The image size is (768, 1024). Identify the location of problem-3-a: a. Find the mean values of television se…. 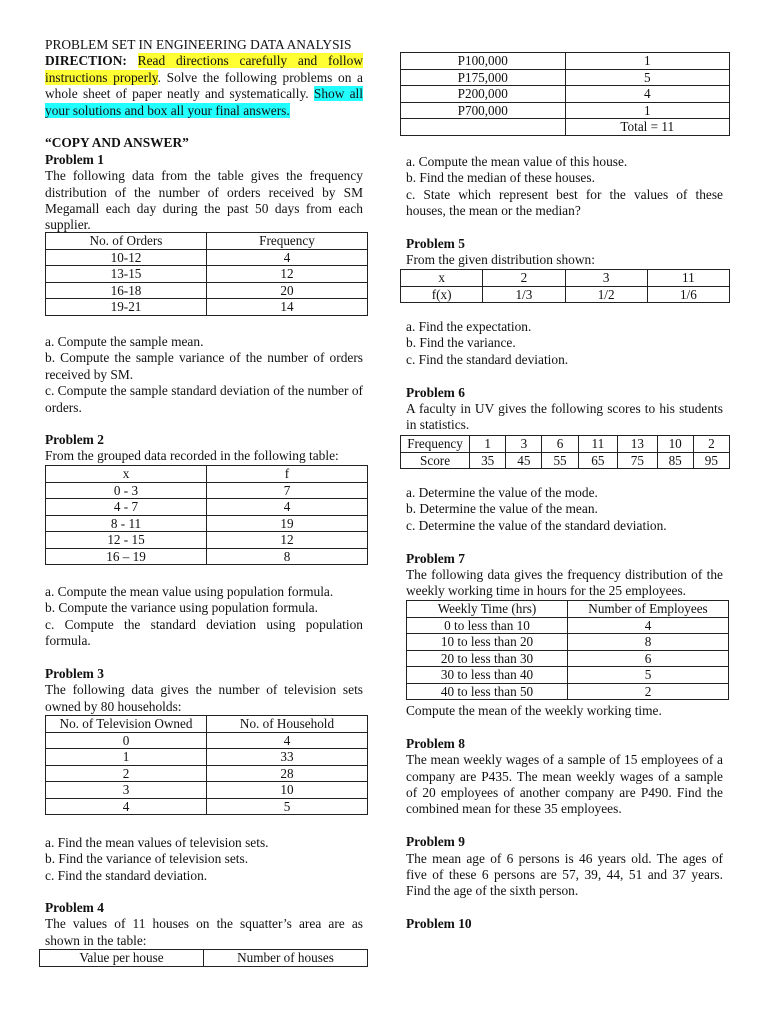
(157, 842).